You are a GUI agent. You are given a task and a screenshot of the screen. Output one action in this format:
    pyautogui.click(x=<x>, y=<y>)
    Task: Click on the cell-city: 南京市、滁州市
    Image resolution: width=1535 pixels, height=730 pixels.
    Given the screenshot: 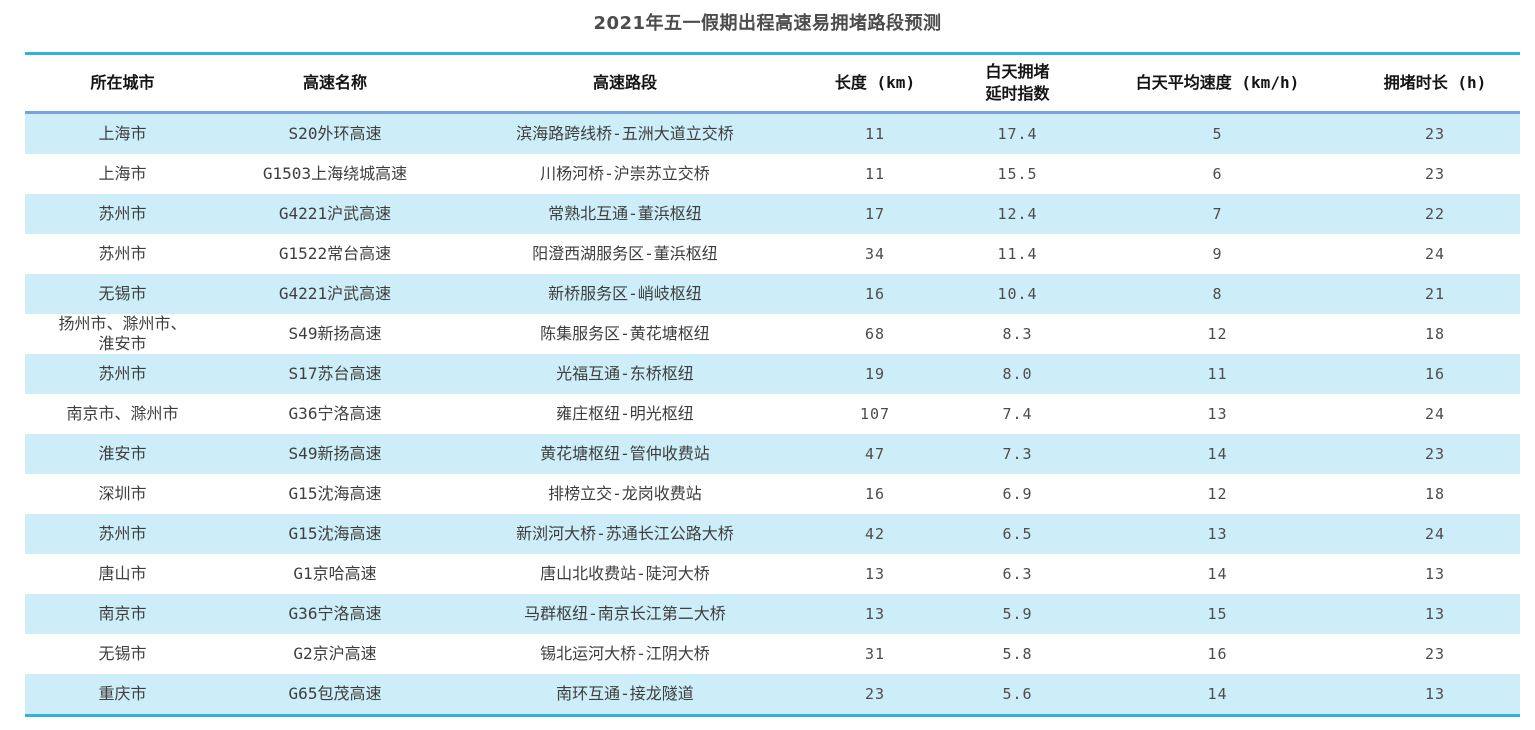 What is the action you would take?
    pyautogui.click(x=122, y=413)
    